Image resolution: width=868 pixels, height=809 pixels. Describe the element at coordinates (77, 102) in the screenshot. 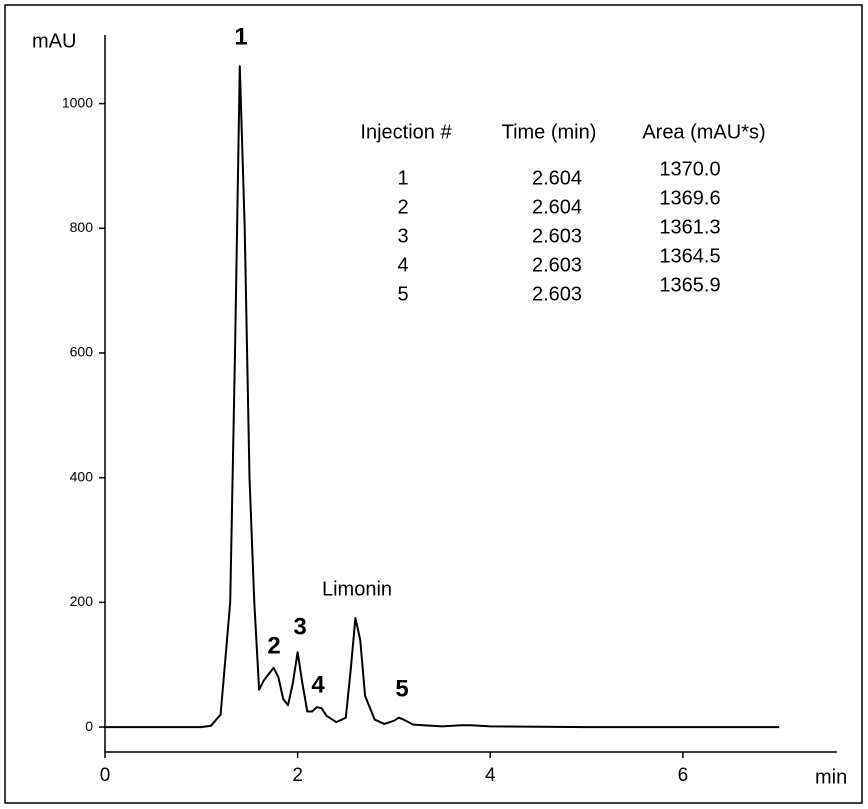

I see `y-tick-label: 1000` at that location.